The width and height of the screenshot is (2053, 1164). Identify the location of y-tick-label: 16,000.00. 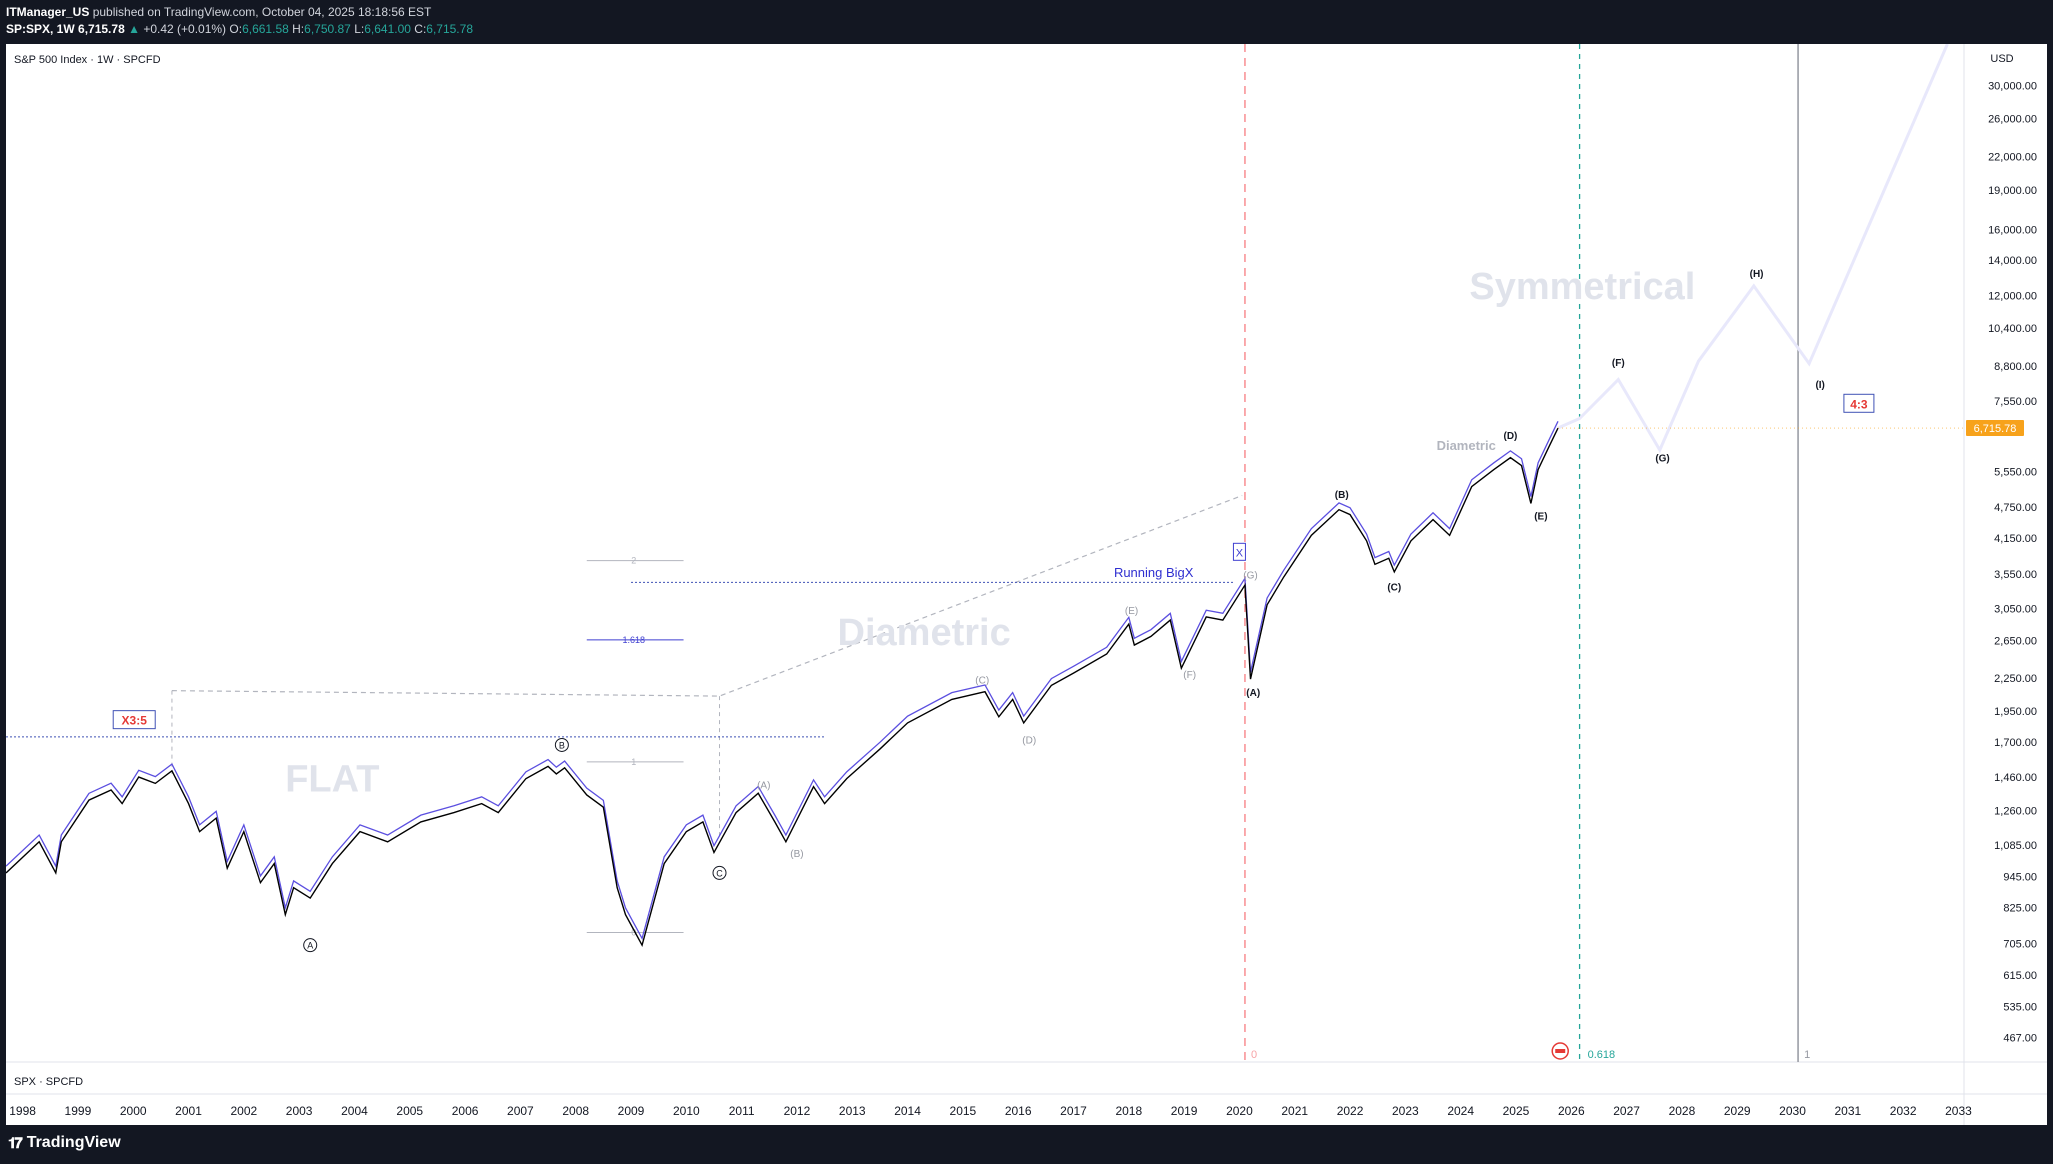
(2012, 230).